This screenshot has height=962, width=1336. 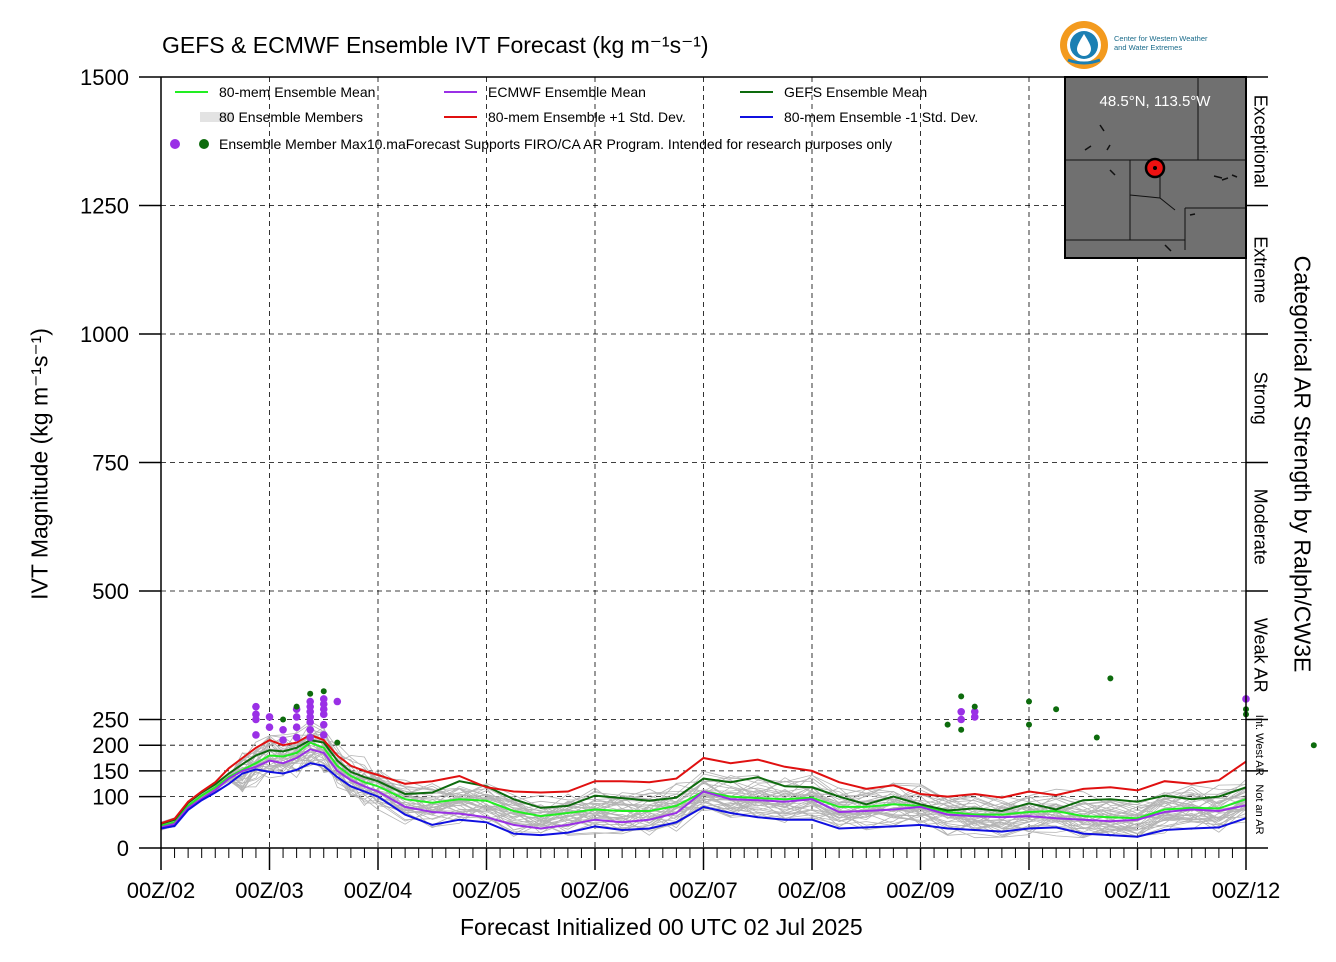 What do you see at coordinates (1137, 890) in the screenshot?
I see `x-tick-label: 00Z/11` at bounding box center [1137, 890].